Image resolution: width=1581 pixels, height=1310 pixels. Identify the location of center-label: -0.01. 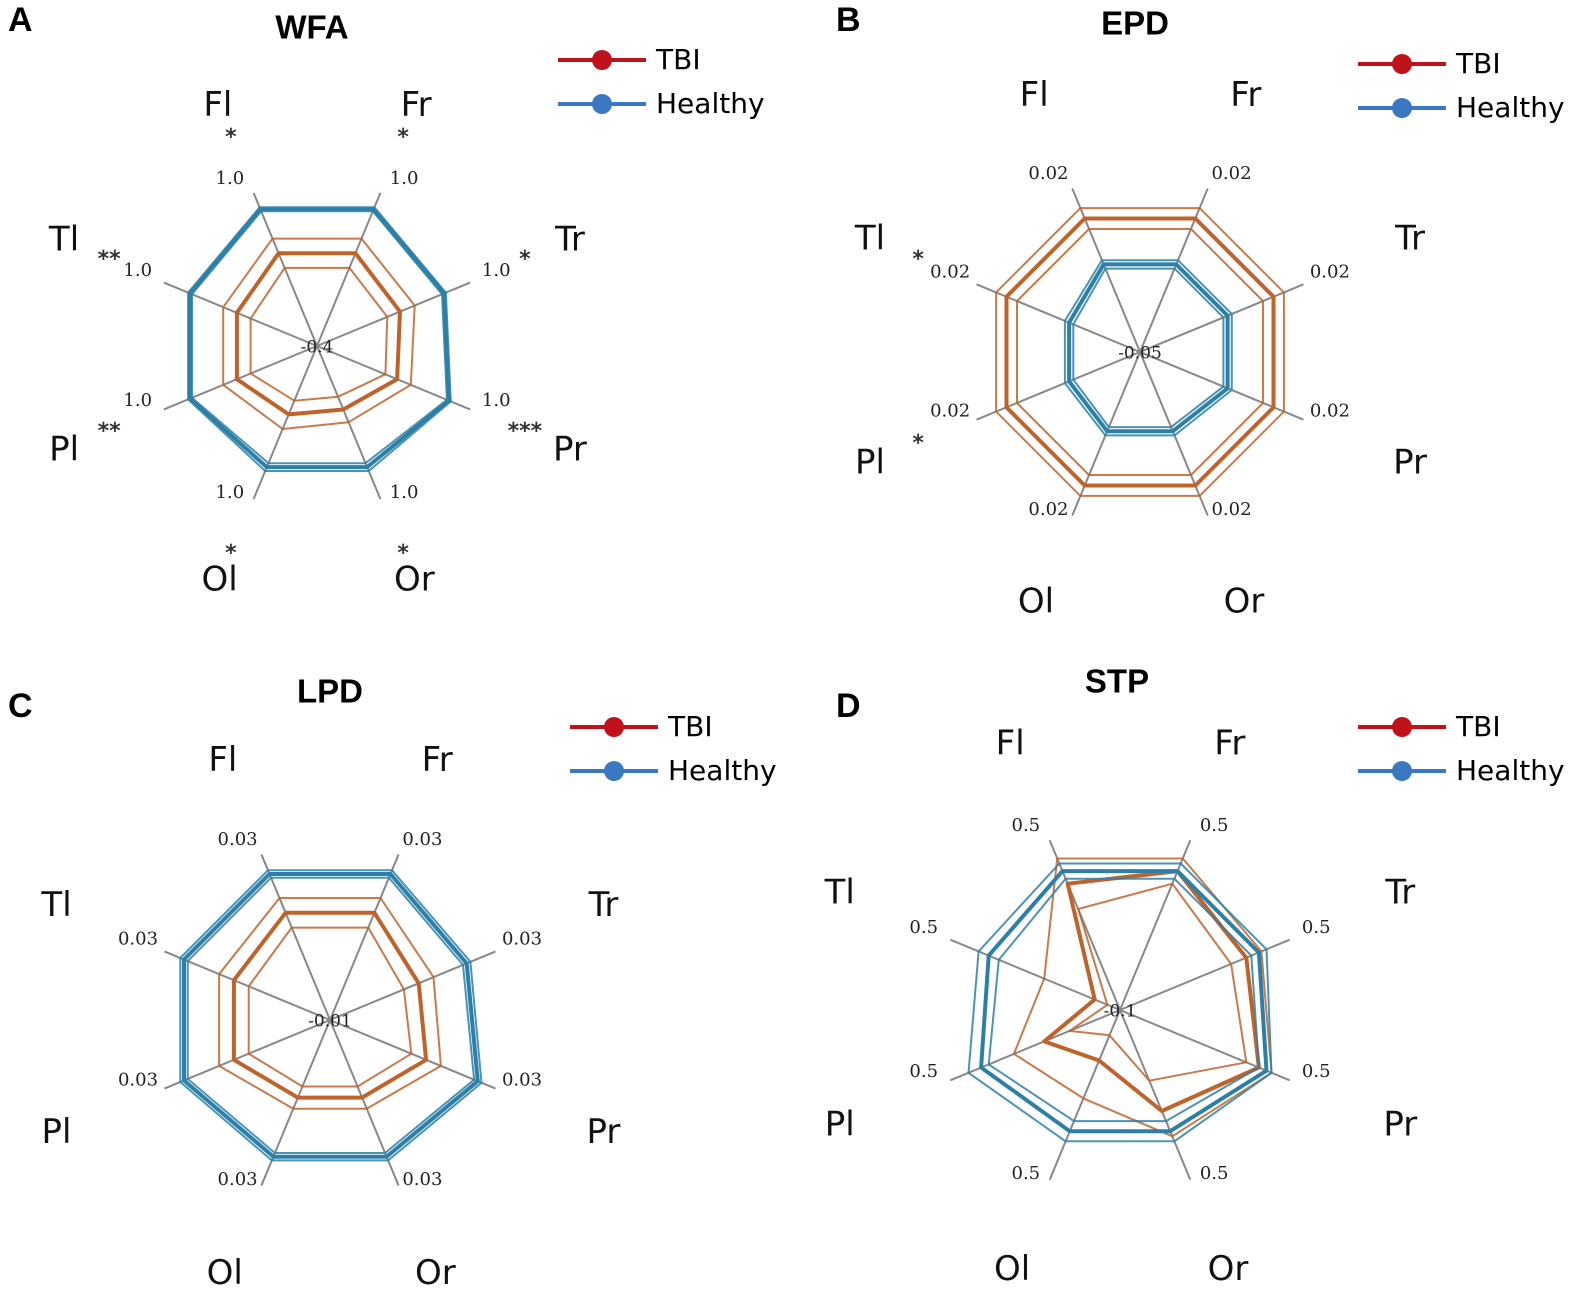
(330, 1022).